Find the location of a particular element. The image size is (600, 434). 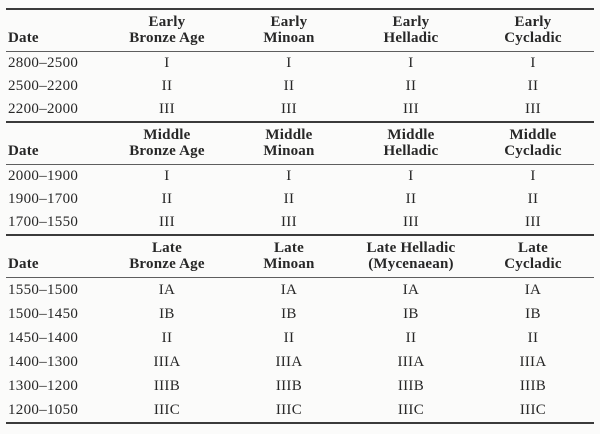

table-row: 1200–1050 IIIC IIIC IIIC IIIC is located at coordinates (300, 410).